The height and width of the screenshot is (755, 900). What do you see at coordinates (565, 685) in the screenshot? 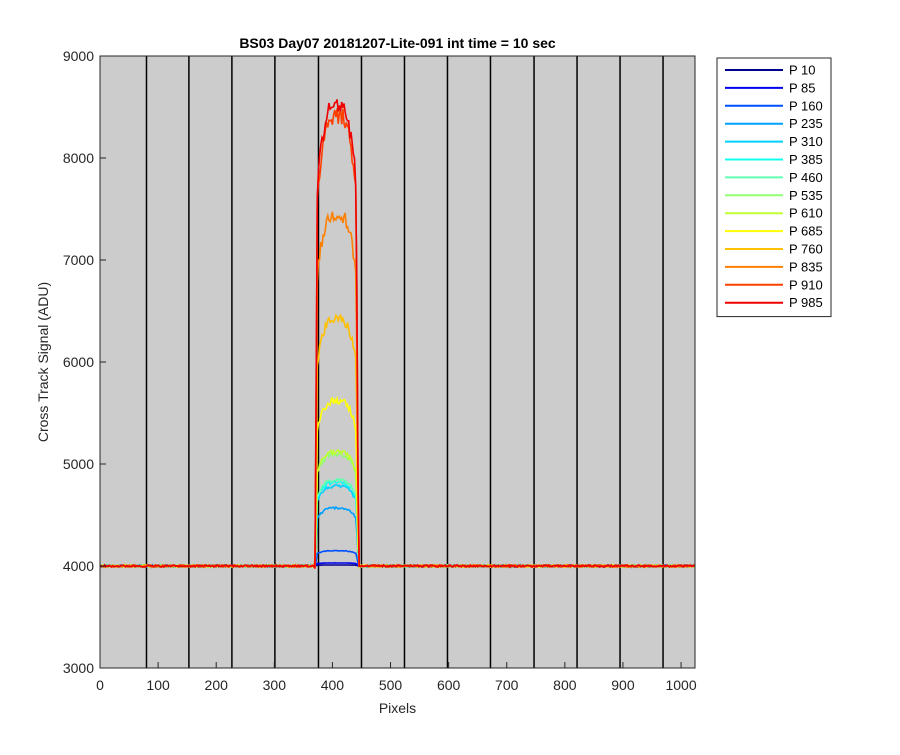
I see `x-tick-label: 800` at bounding box center [565, 685].